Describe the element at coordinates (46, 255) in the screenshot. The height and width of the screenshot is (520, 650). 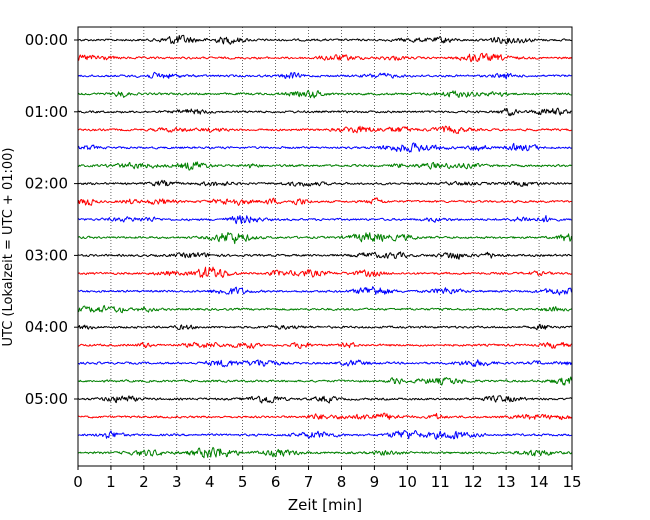
I see `y-tick-label: 03:00` at that location.